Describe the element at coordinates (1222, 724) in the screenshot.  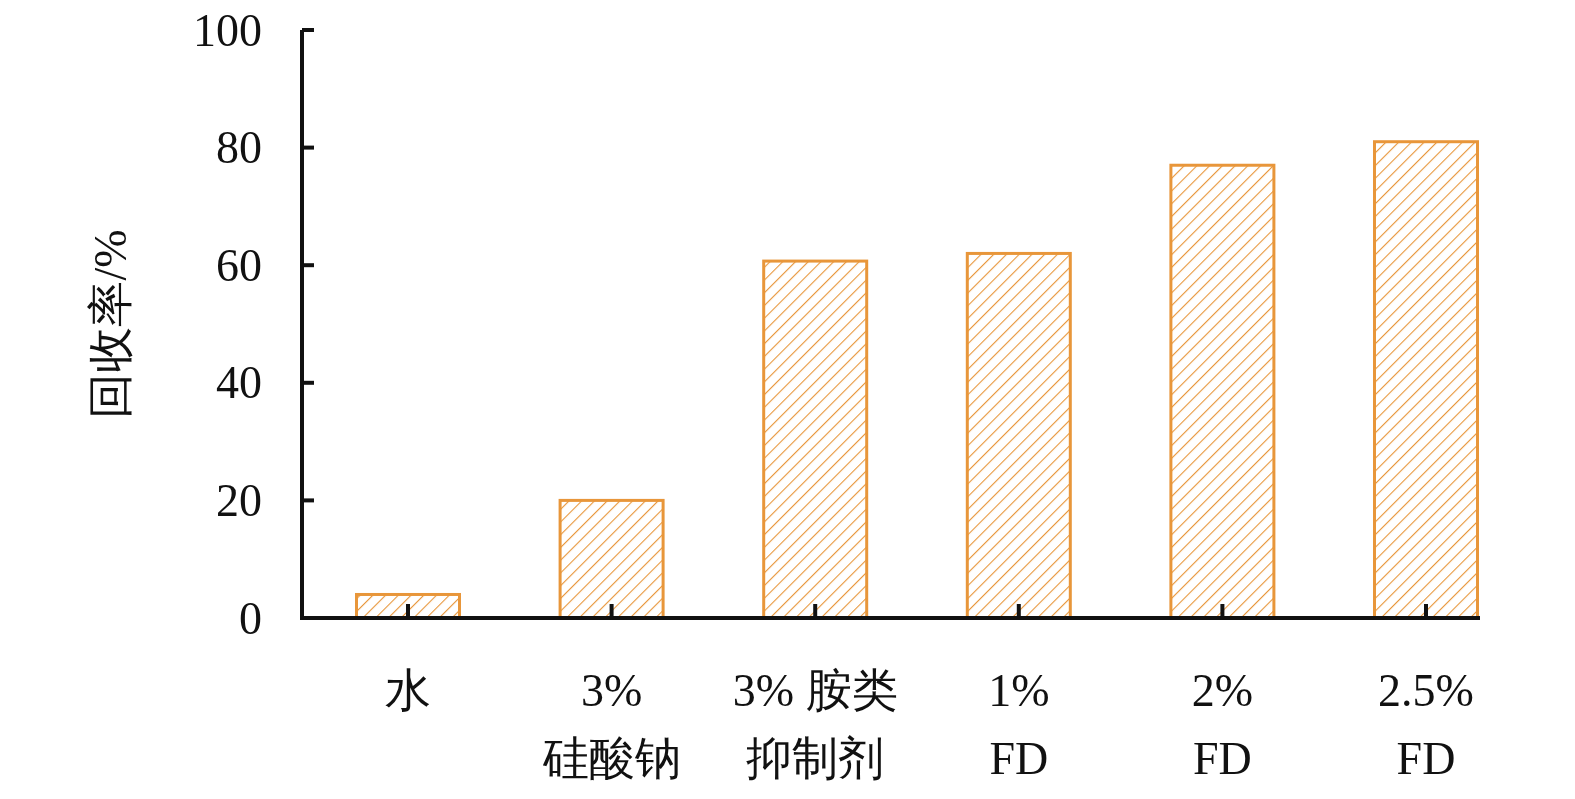
I see `x-tick-label: 2% FD` at that location.